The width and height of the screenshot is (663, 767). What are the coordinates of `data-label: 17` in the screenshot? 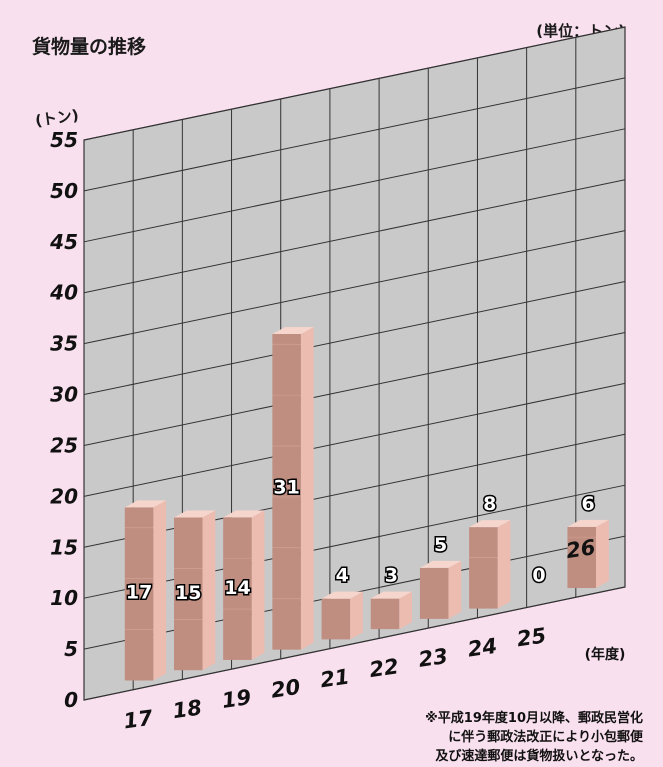 It's located at (139, 592).